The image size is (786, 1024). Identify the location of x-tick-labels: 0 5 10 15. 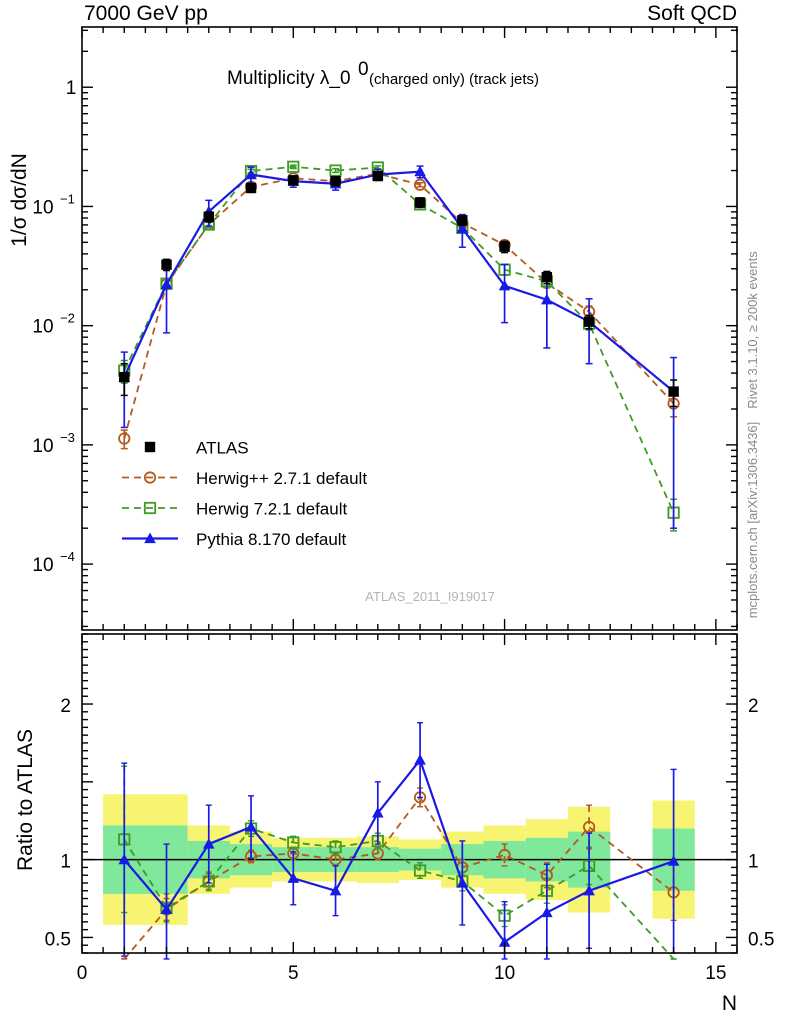
(402, 973).